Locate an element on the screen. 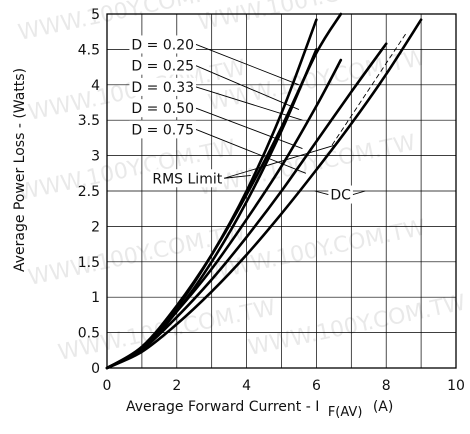 This screenshot has height=434, width=470. y-tick-label: 1 is located at coordinates (95, 298).